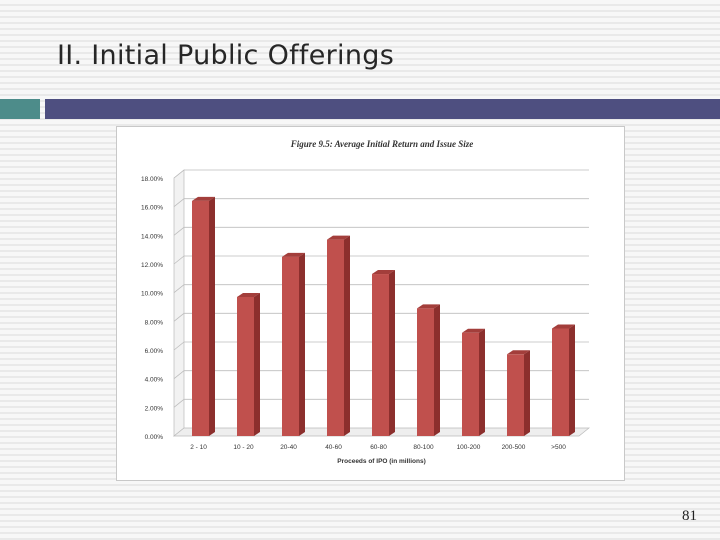 This screenshot has width=720, height=540. Describe the element at coordinates (152, 294) in the screenshot. I see `y-tick-label: 10.00%` at that location.